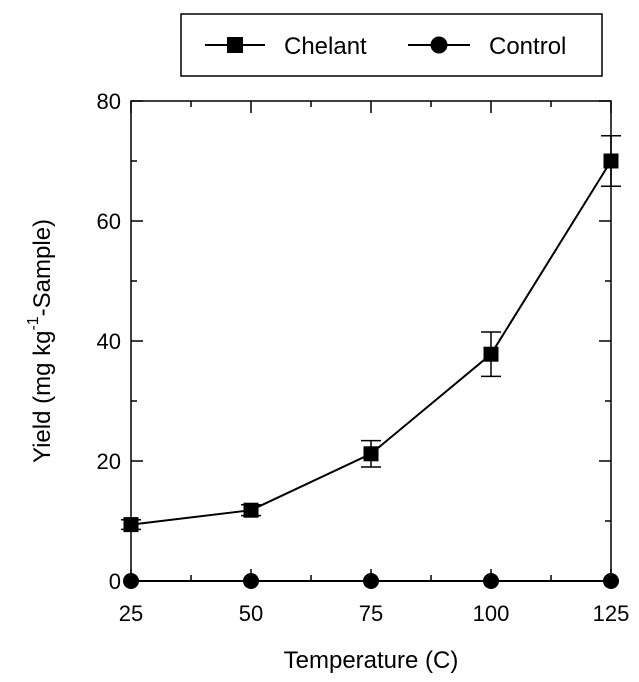 The image size is (639, 682). I want to click on legend-marker-square, so click(235, 45).